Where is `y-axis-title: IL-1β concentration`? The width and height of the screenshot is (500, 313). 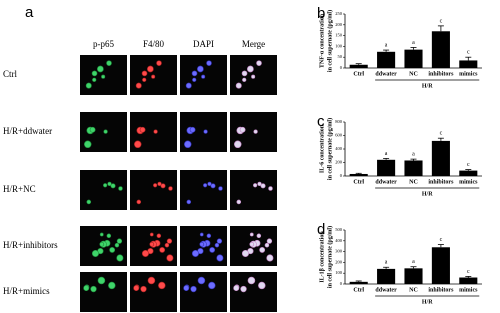
y-axis-title: IL-1β concentration is located at coordinates (322, 257).